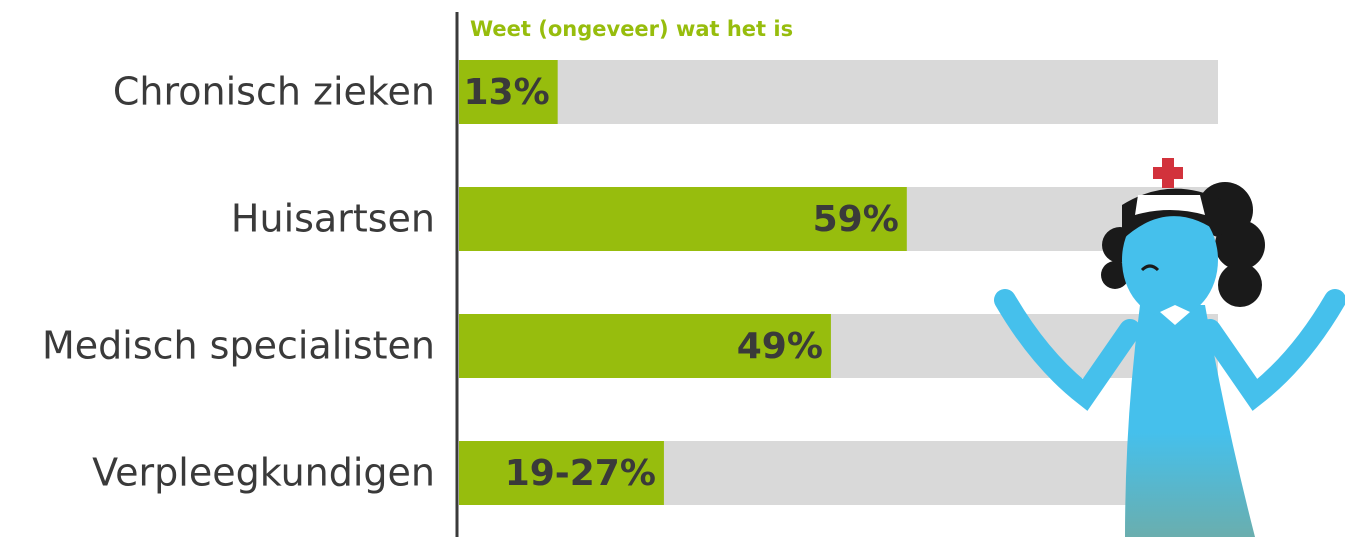 The height and width of the screenshot is (537, 1345). Describe the element at coordinates (856, 219) in the screenshot. I see `value-label: 59%` at that location.